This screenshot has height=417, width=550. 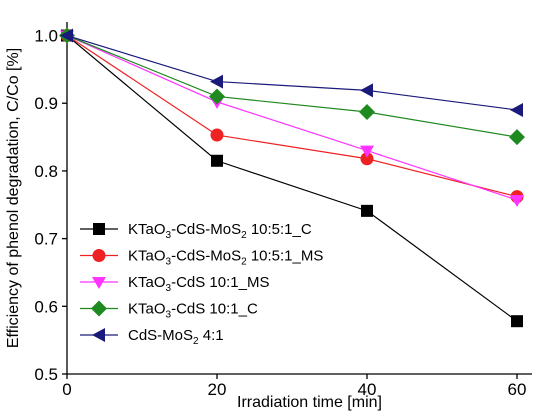 What do you see at coordinates (517, 389) in the screenshot?
I see `x-tick-label: 60` at bounding box center [517, 389].